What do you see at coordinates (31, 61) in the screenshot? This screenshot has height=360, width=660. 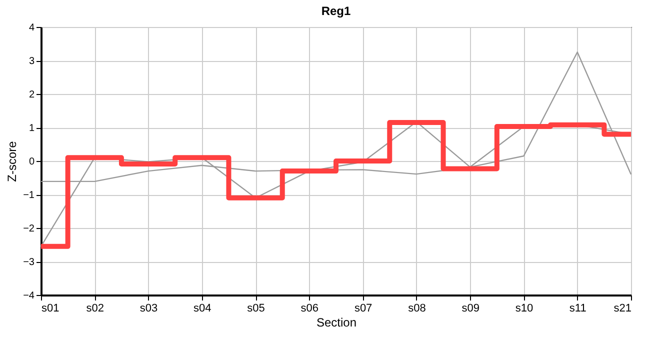 I see `y-tick-label: 3` at bounding box center [31, 61].